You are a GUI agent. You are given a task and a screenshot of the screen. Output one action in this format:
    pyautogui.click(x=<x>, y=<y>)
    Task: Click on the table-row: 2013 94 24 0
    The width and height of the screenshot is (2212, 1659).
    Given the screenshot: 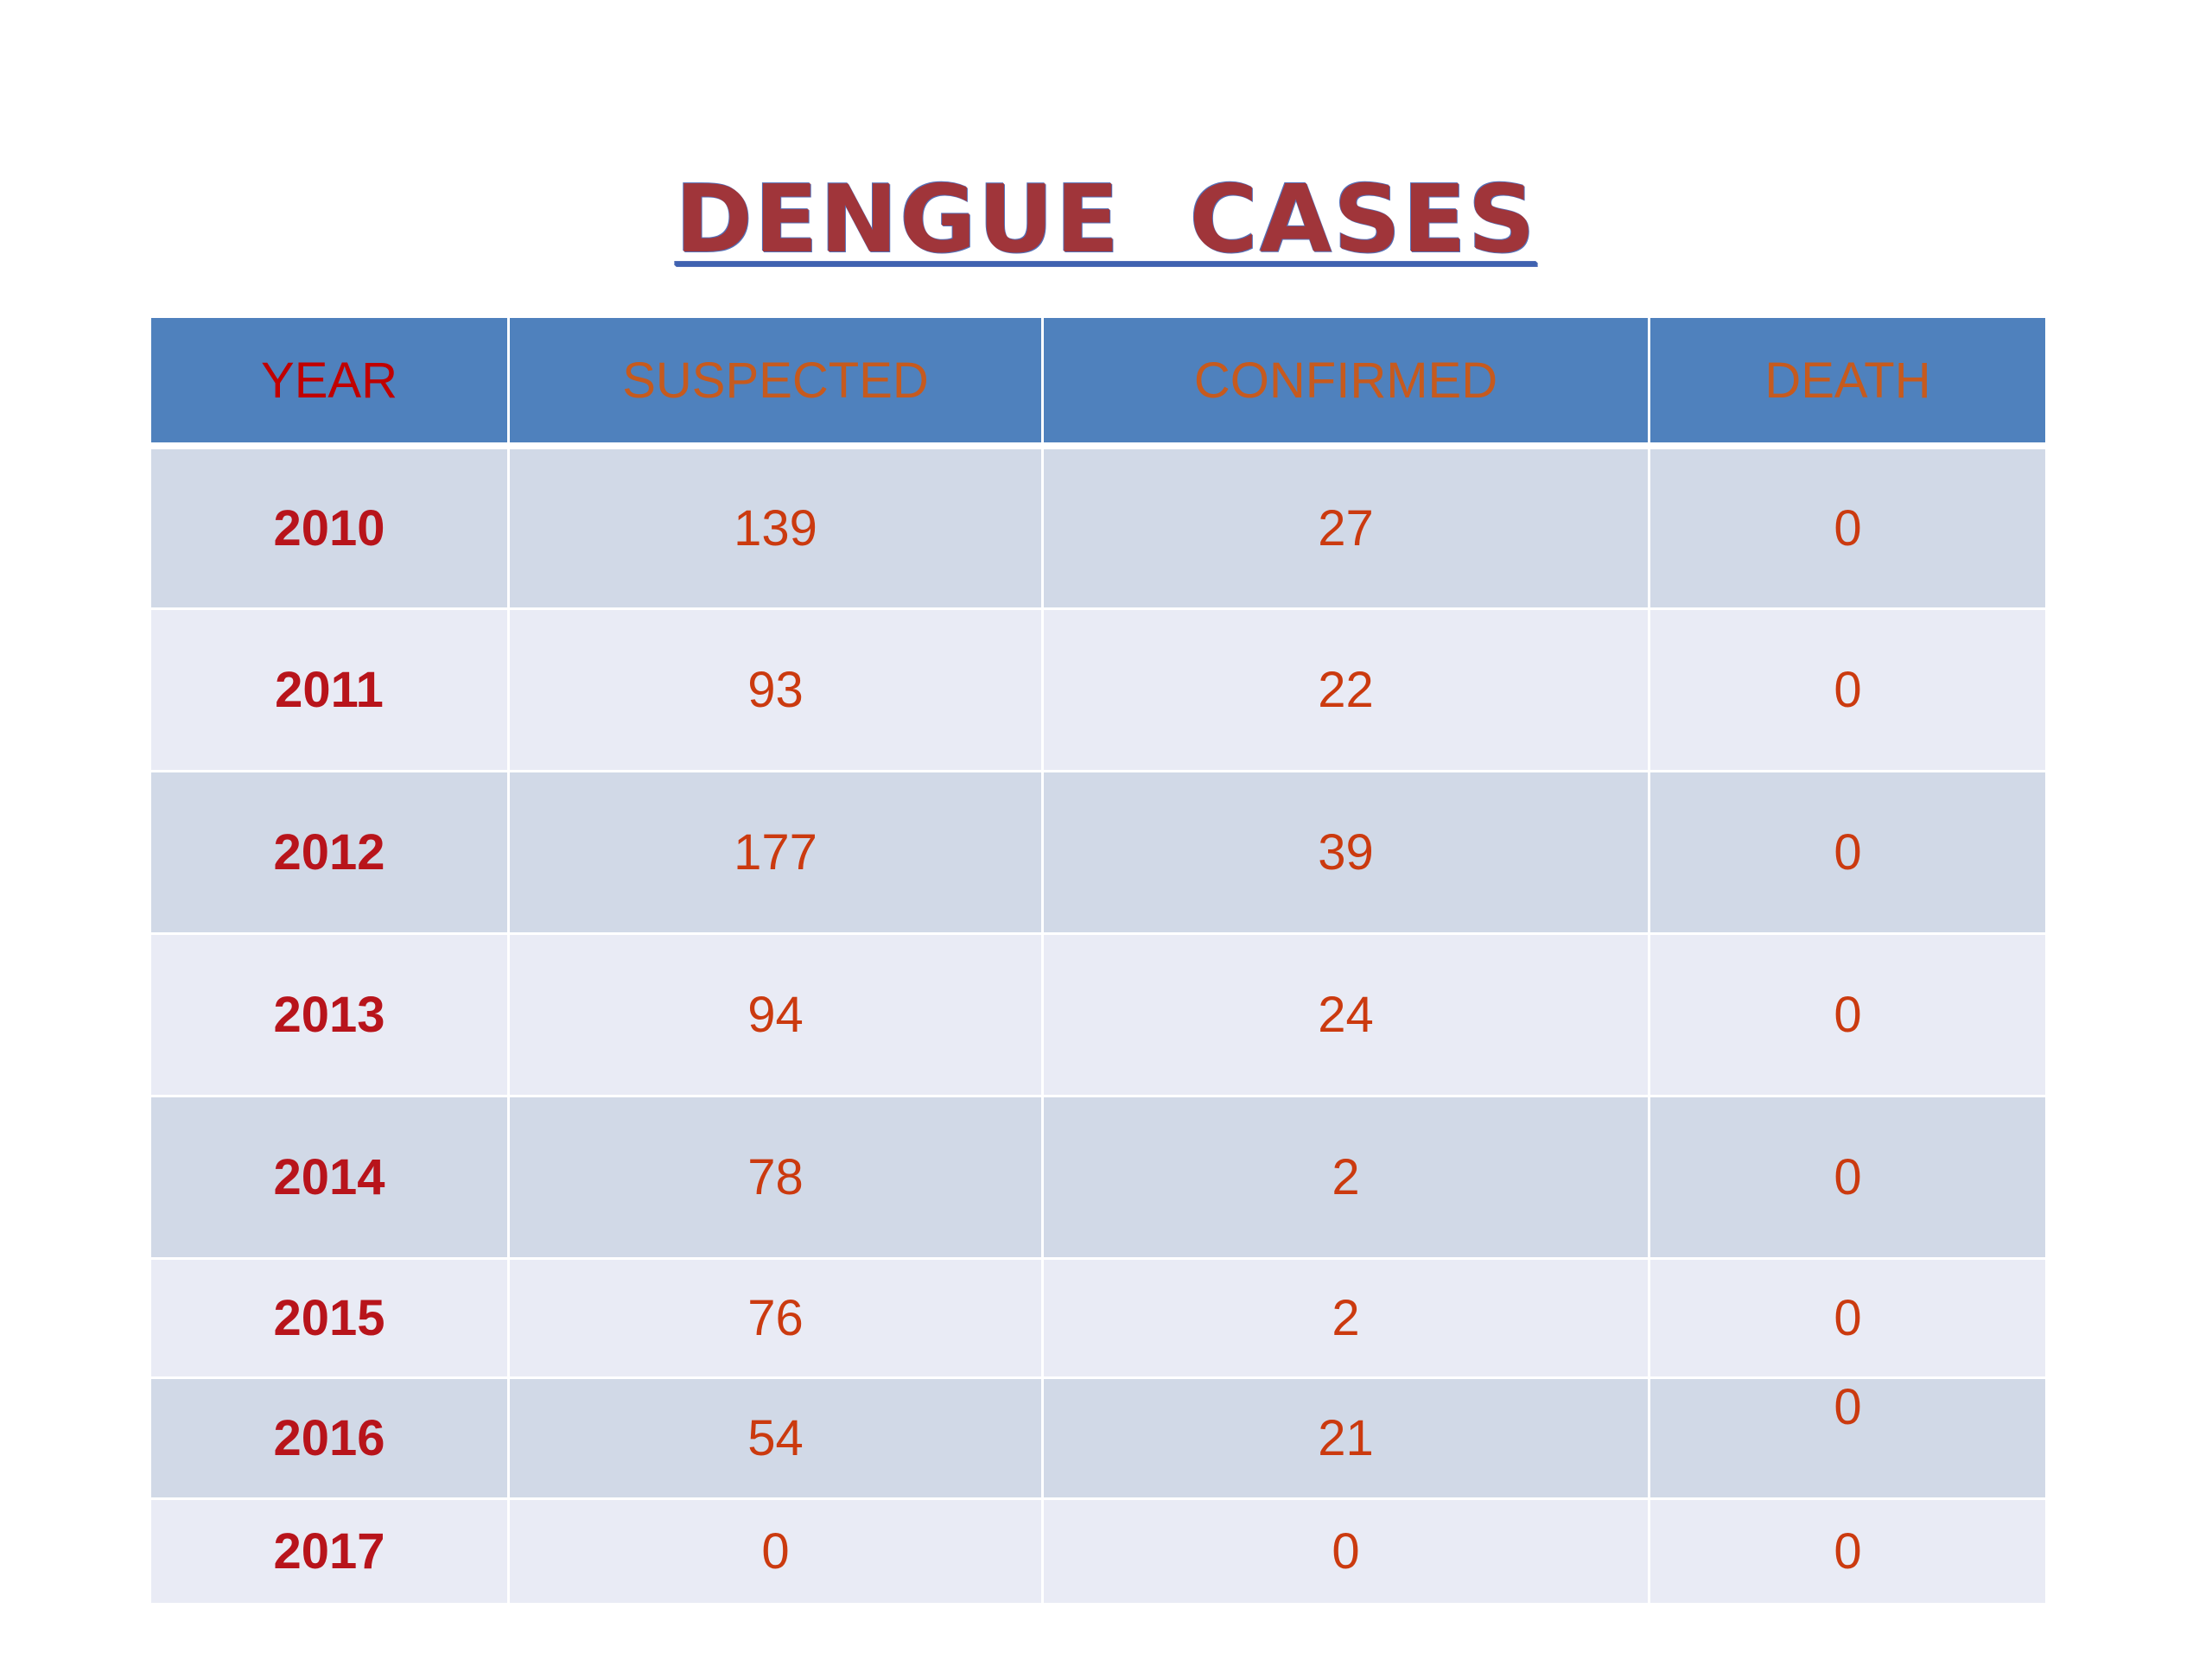 What is the action you would take?
    pyautogui.click(x=1098, y=1014)
    